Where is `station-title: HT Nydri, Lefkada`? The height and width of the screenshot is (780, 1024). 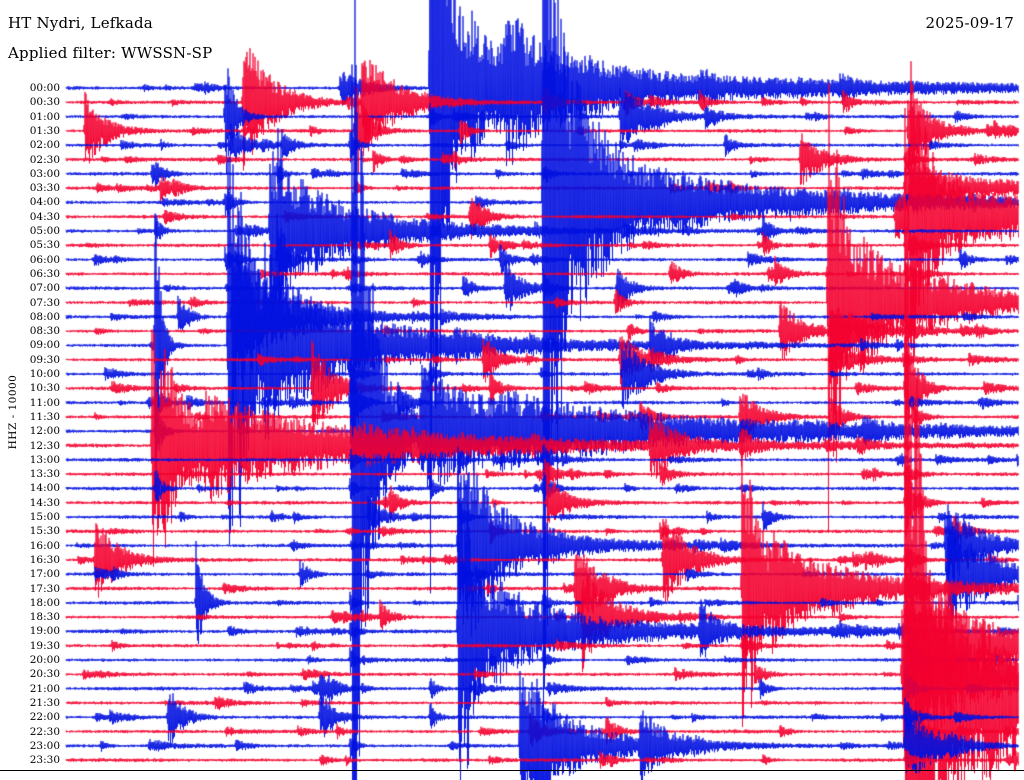
station-title: HT Nydri, Lefkada is located at coordinates (80, 23).